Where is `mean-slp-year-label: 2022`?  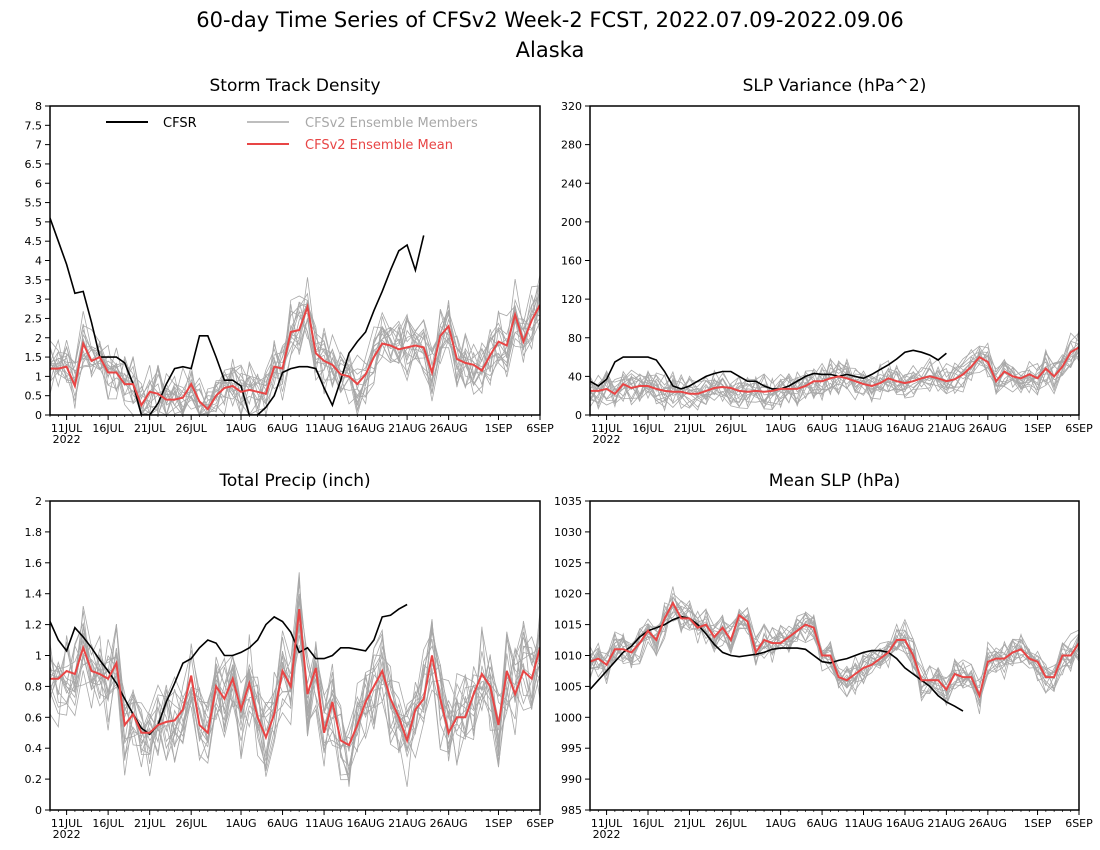
mean-slp-year-label: 2022 is located at coordinates (607, 834).